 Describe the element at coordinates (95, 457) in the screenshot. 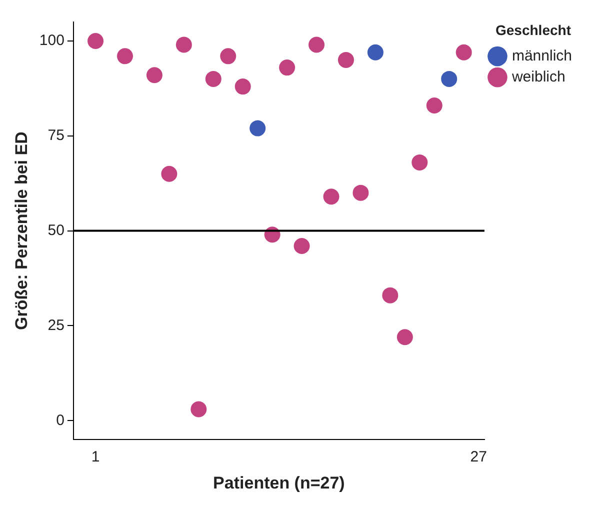

I see `x-tick-label: 1` at that location.